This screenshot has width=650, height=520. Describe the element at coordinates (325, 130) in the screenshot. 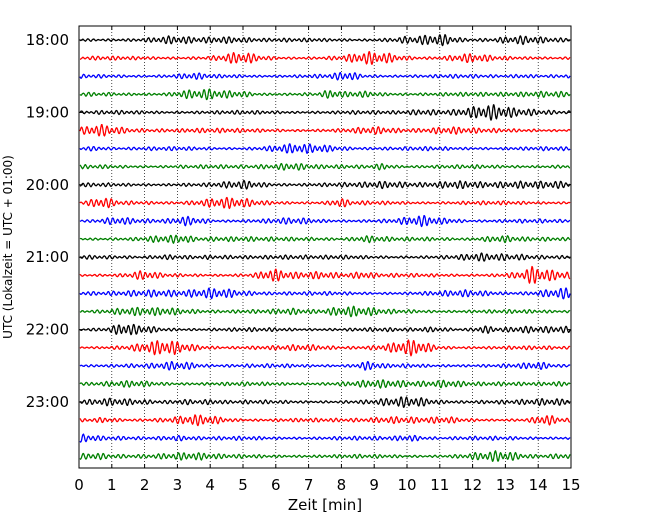

I see `trace-1915` at that location.